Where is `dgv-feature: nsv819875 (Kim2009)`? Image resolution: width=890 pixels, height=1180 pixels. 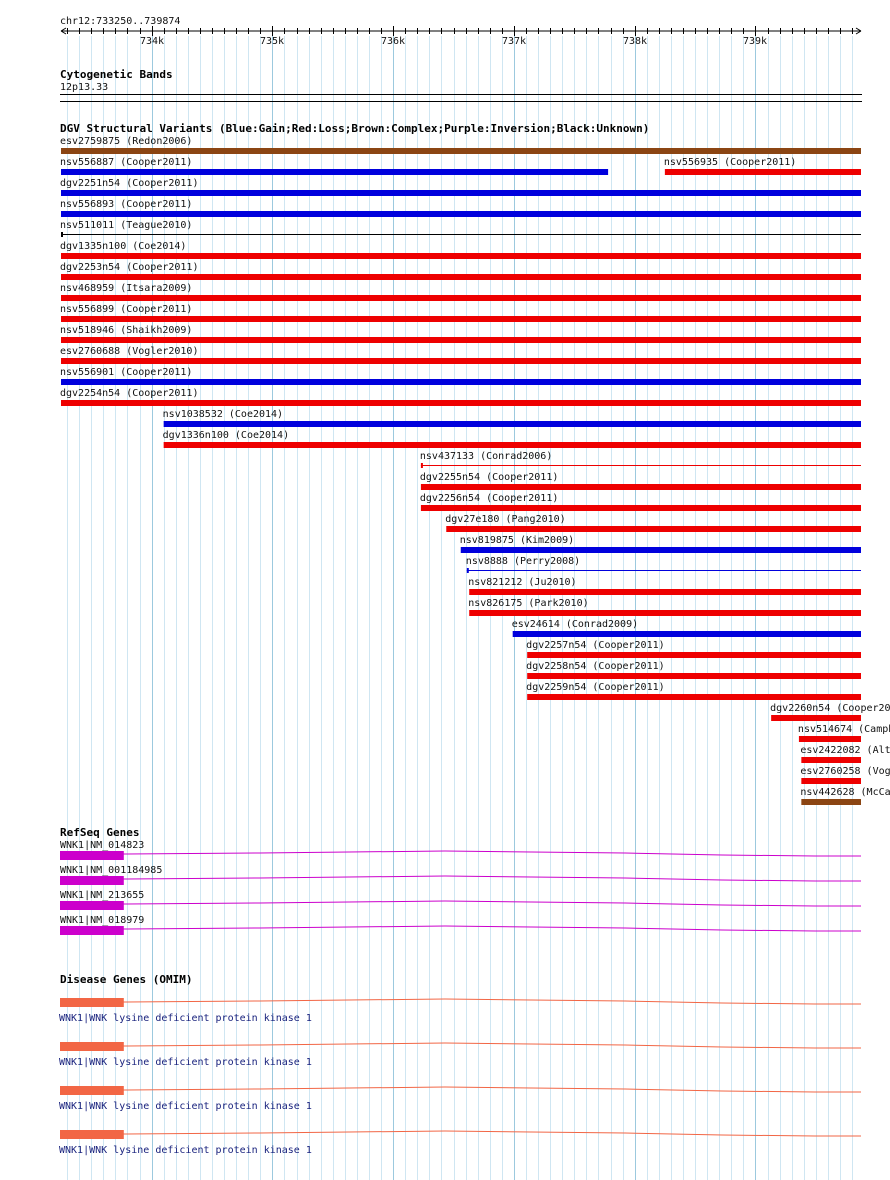
dgv-feature: nsv819875 (Kim2009) is located at coordinates (660, 544).